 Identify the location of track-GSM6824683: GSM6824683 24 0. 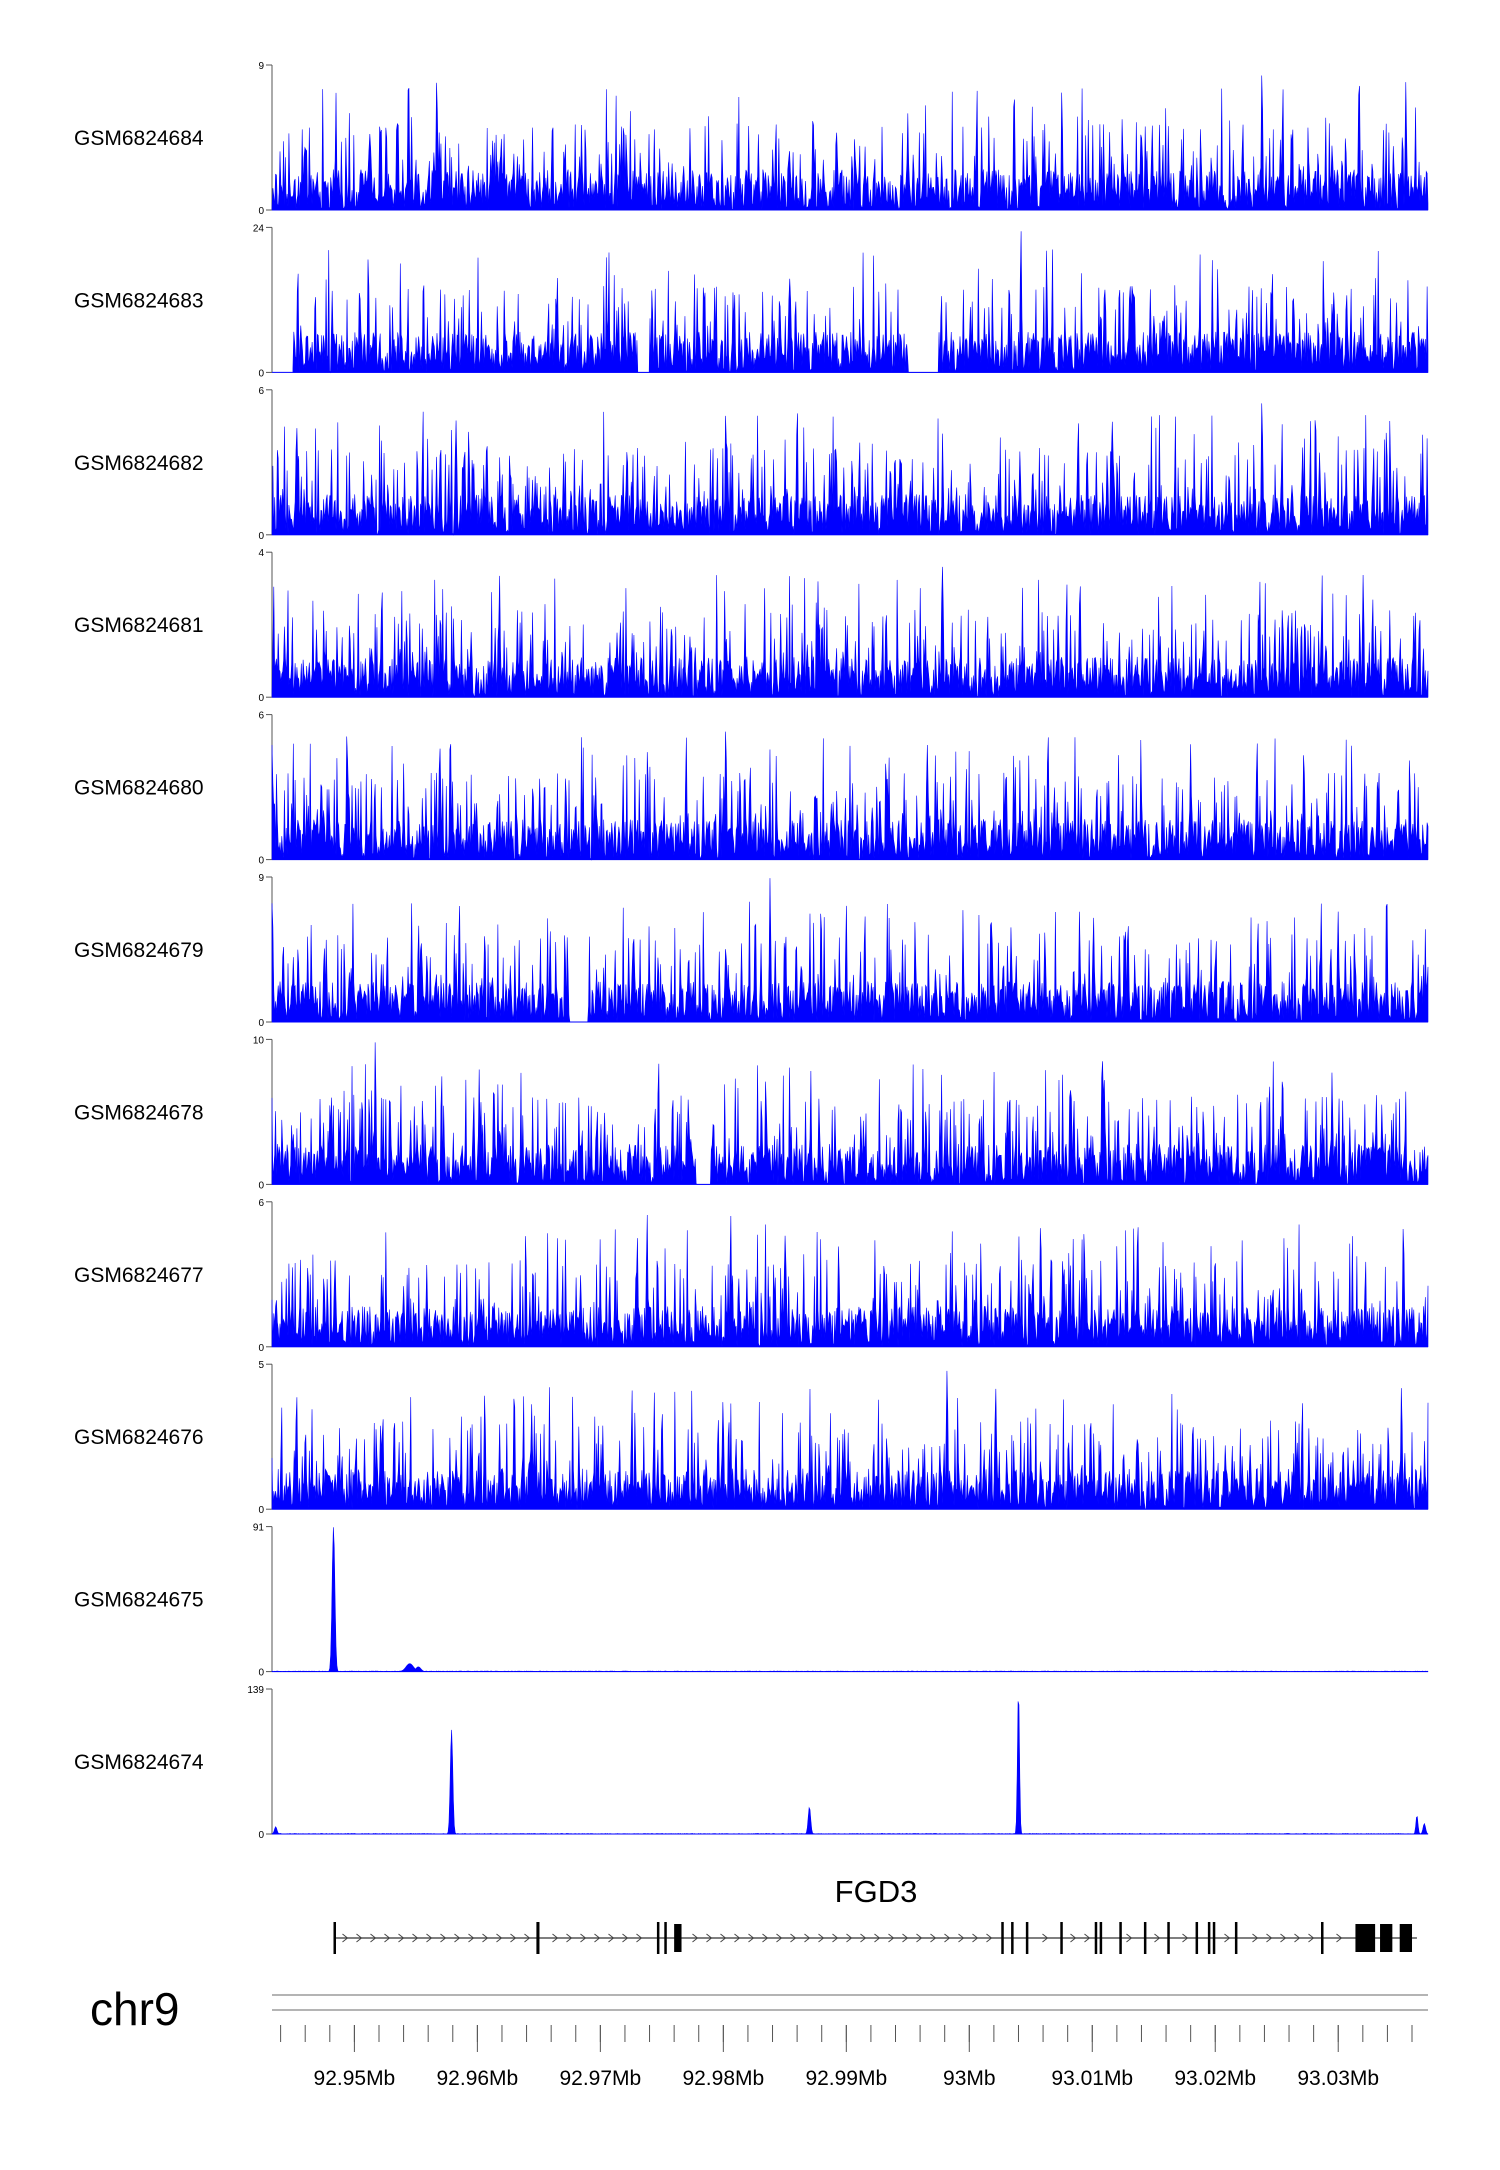
(751, 301).